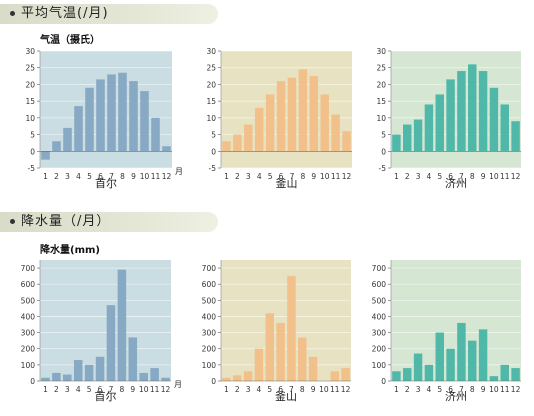 The height and width of the screenshot is (416, 534). I want to click on y-tick-label: 20, so click(211, 84).